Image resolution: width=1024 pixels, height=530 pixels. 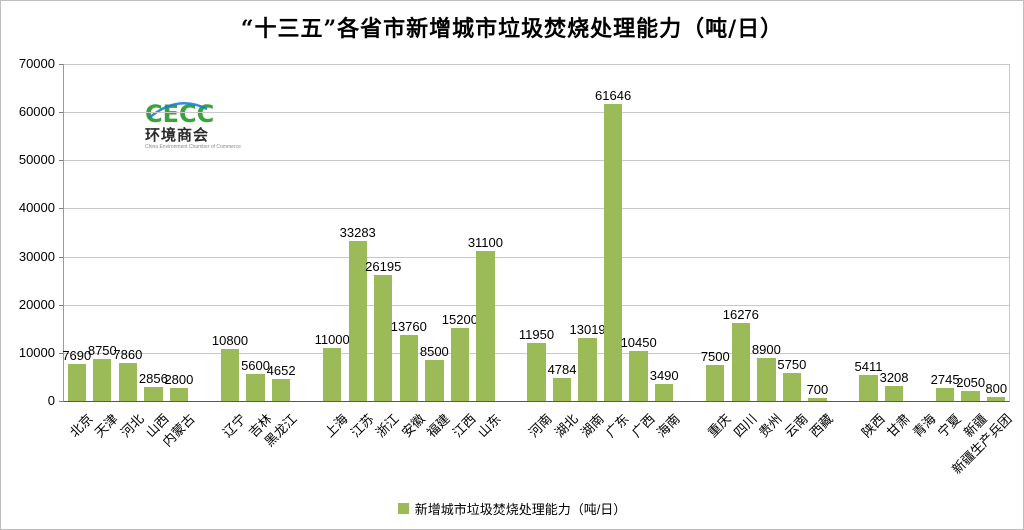 What do you see at coordinates (745, 426) in the screenshot?
I see `x-axis-label: 四川` at bounding box center [745, 426].